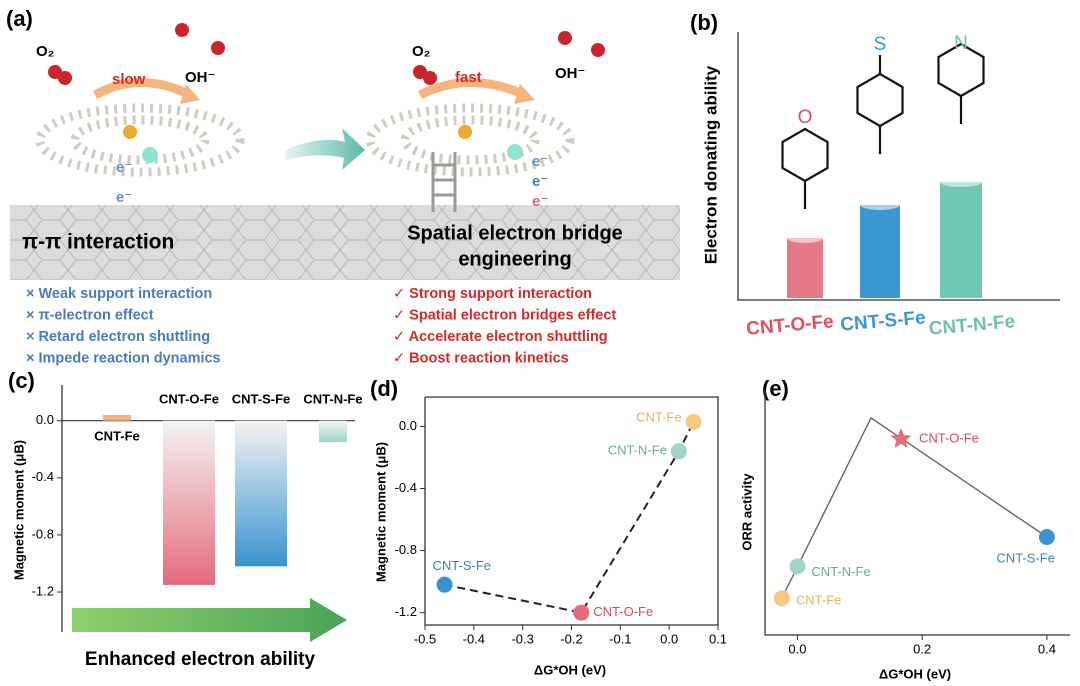 Image resolution: width=1080 pixels, height=686 pixels. What do you see at coordinates (472, 89) in the screenshot?
I see `fast-arrow` at bounding box center [472, 89].